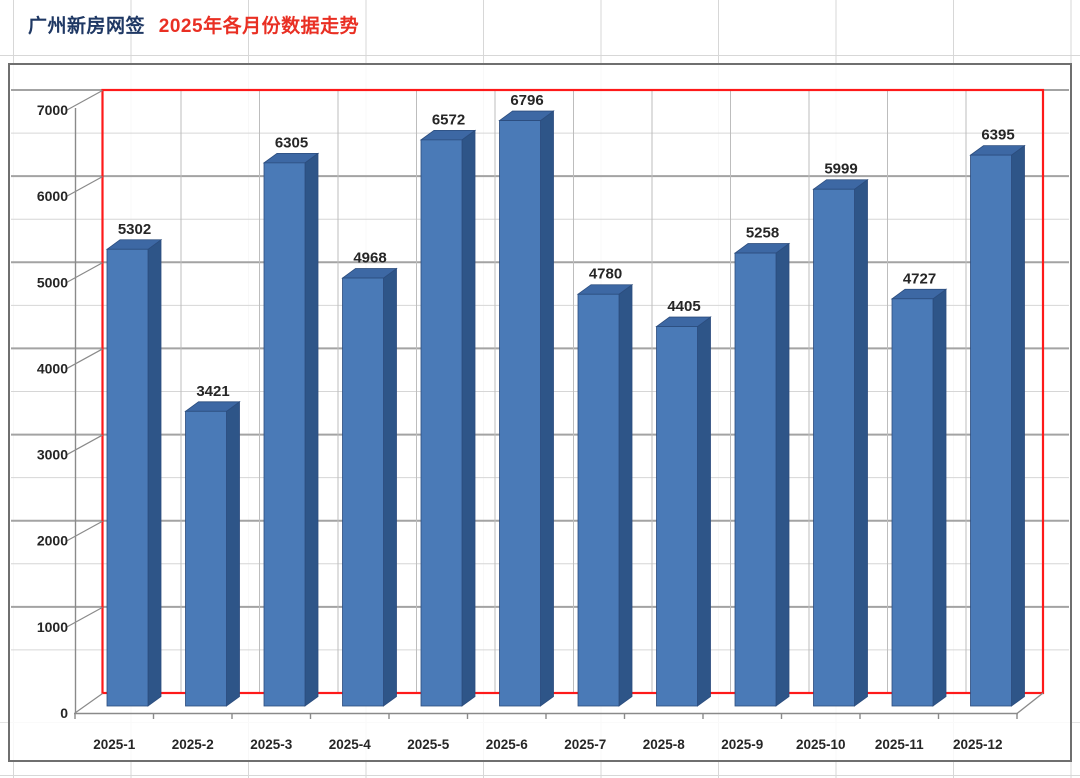  What do you see at coordinates (683, 306) in the screenshot?
I see `bar-value-label: 4405` at bounding box center [683, 306].